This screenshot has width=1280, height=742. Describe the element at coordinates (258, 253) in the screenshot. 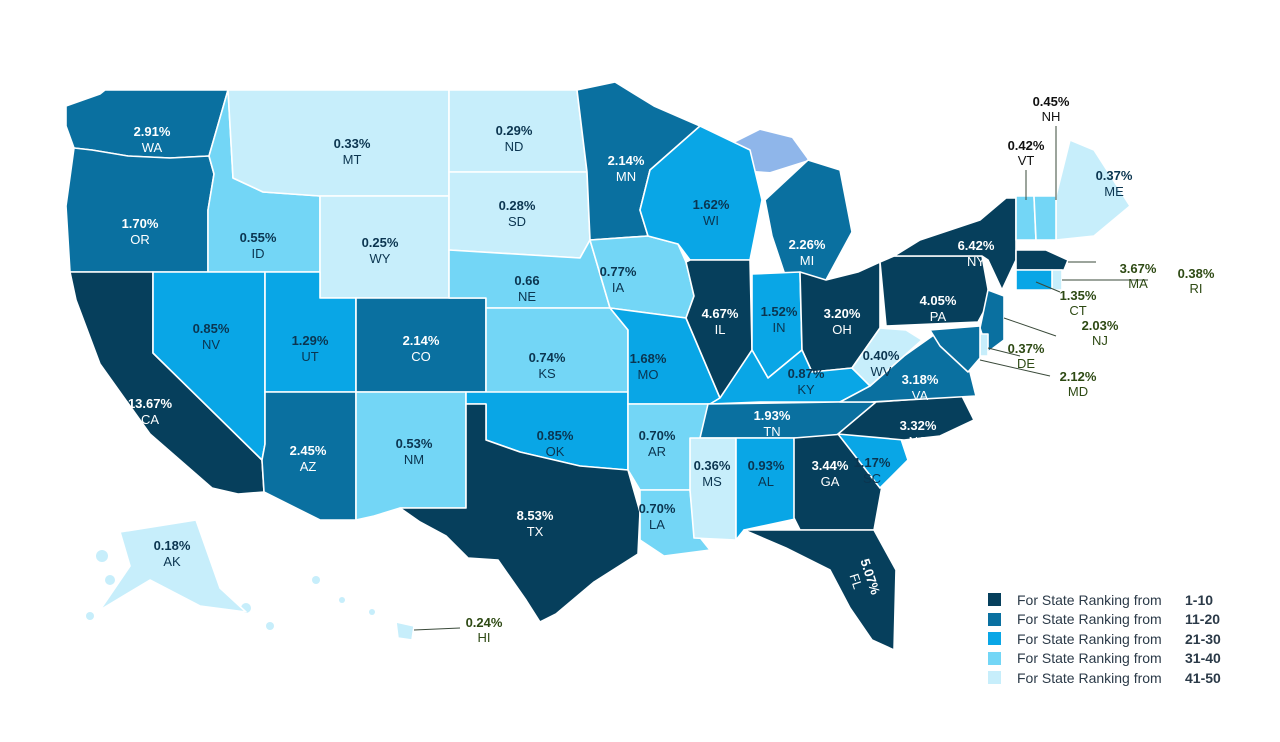

I see `state-abbr-id: ID` at that location.